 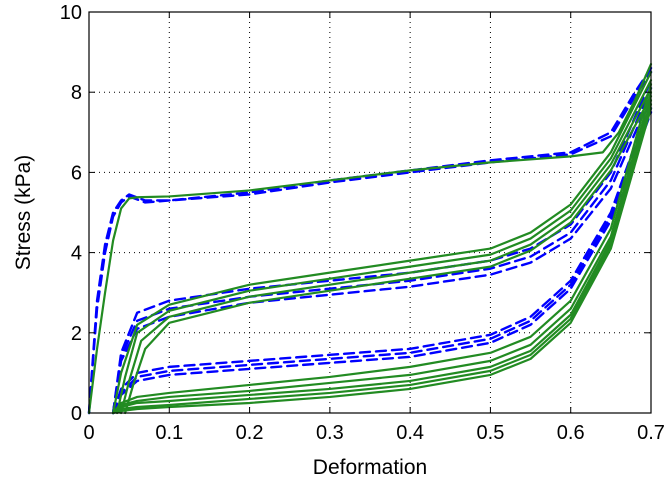 I want to click on x-tick-label: 0.1, so click(x=169, y=433).